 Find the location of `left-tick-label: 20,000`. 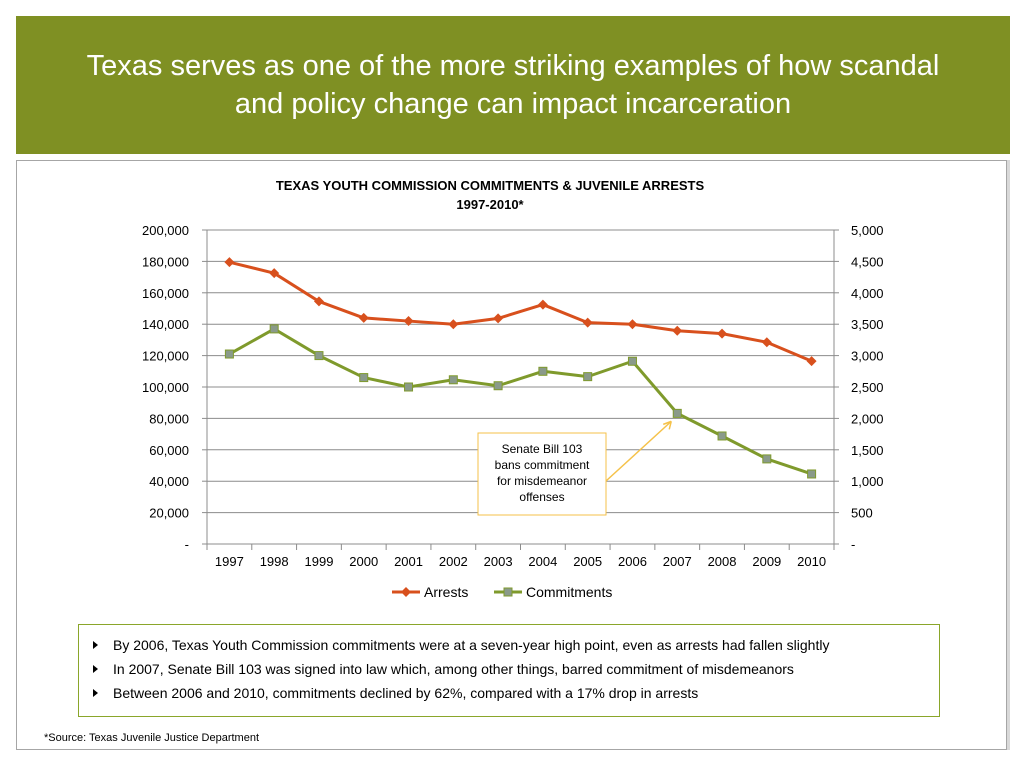

left-tick-label: 20,000 is located at coordinates (169, 513).